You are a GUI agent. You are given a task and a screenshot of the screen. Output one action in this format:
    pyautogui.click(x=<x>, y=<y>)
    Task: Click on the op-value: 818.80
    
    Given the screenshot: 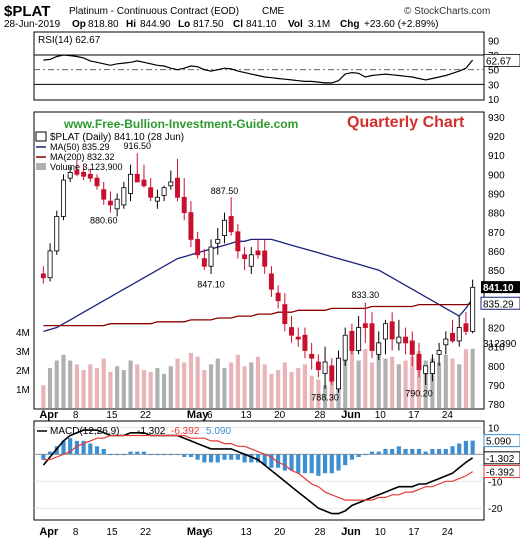 What is the action you would take?
    pyautogui.click(x=103, y=24)
    